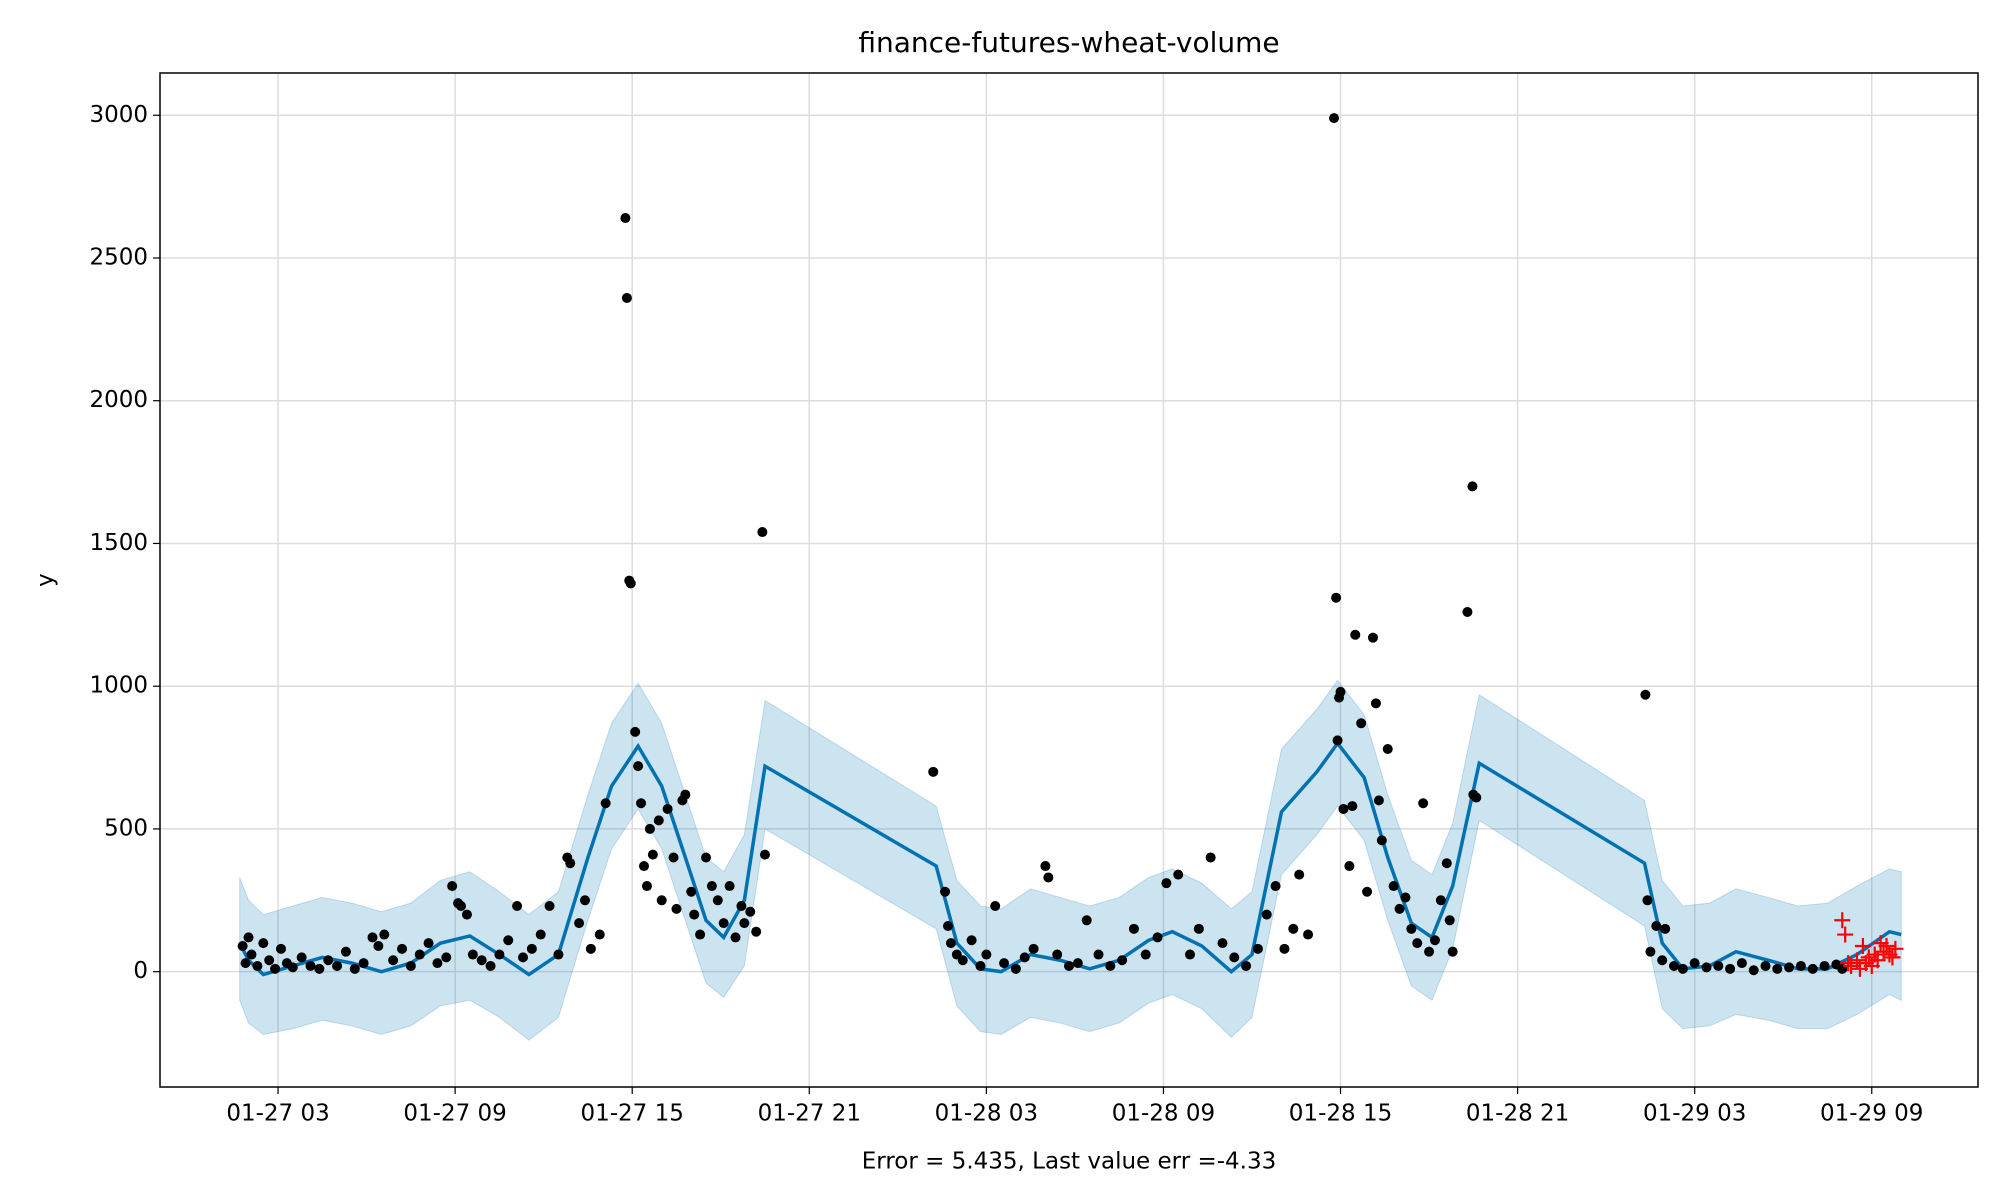  What do you see at coordinates (126, 828) in the screenshot?
I see `y-tick-label: 500` at bounding box center [126, 828].